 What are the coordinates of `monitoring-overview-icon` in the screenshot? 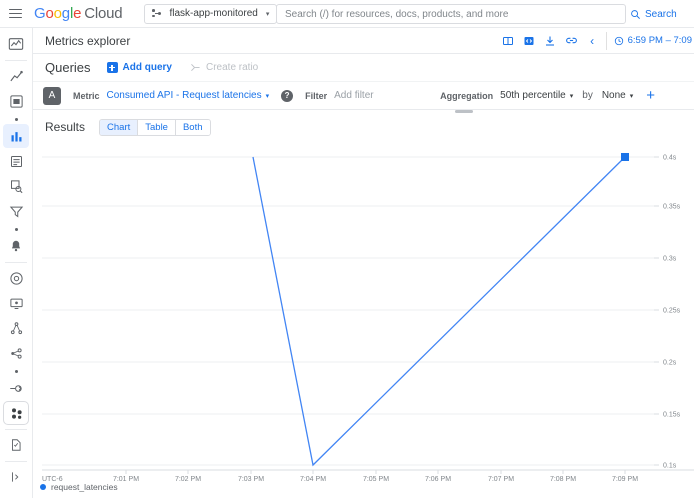 It's located at (16, 44).